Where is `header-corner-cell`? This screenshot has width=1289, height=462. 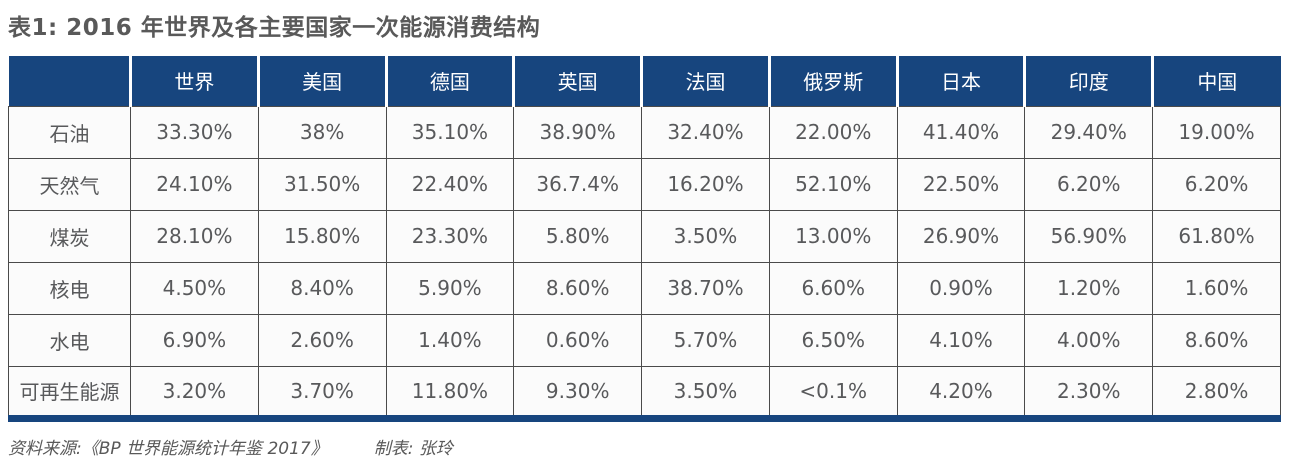 header-corner-cell is located at coordinates (69, 81).